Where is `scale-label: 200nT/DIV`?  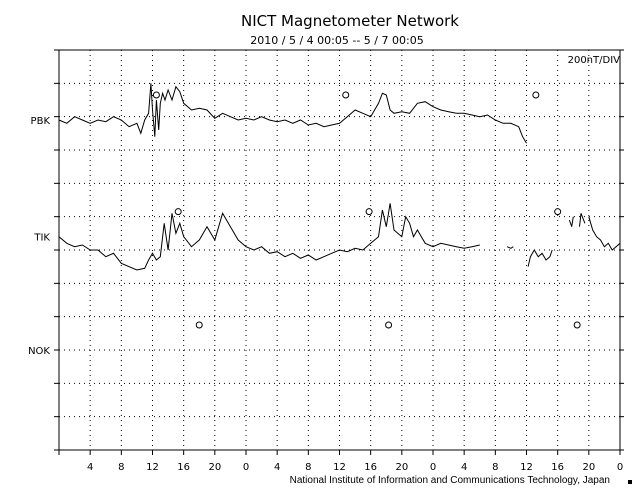 scale-label: 200nT/DIV is located at coordinates (594, 60).